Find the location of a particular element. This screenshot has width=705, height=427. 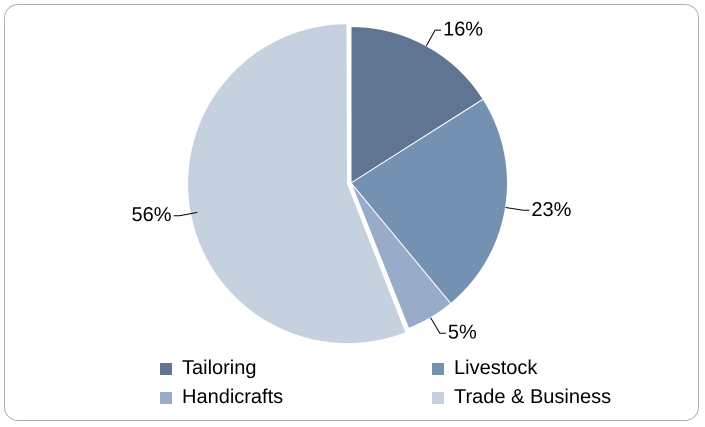

data-label: 5% is located at coordinates (462, 333).